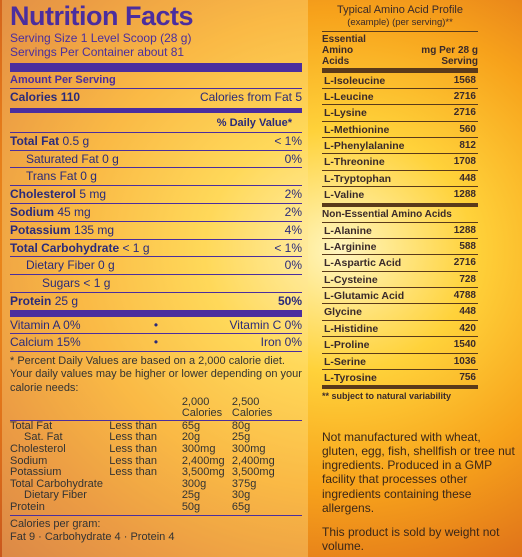 The width and height of the screenshot is (522, 557). I want to click on amino-row: L-Tyrosine 756, so click(400, 378).